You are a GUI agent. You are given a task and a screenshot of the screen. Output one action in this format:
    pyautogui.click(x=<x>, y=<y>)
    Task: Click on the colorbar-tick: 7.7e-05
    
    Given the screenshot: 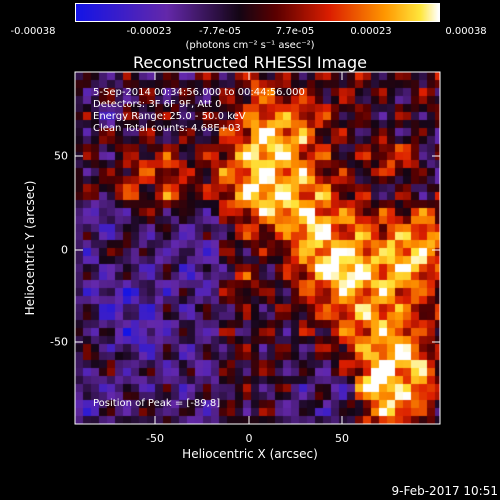 What is the action you would take?
    pyautogui.click(x=295, y=31)
    